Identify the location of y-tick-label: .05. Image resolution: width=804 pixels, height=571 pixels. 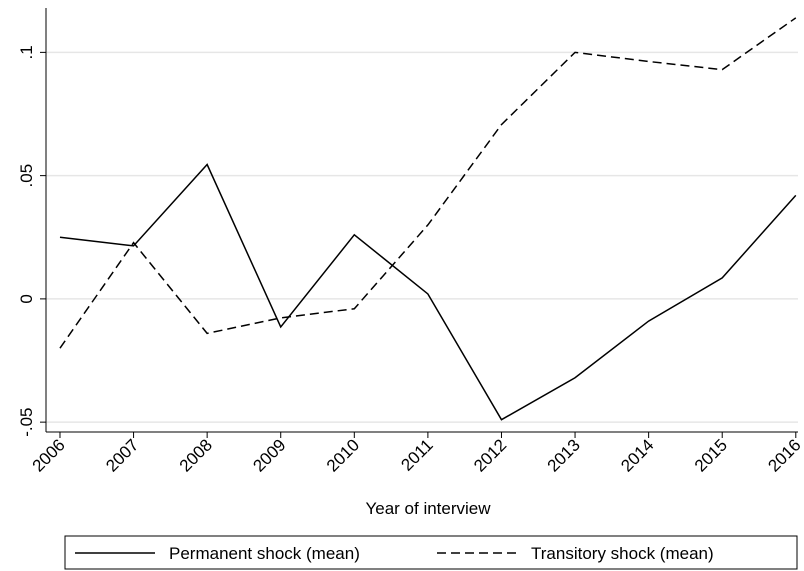
(26, 176).